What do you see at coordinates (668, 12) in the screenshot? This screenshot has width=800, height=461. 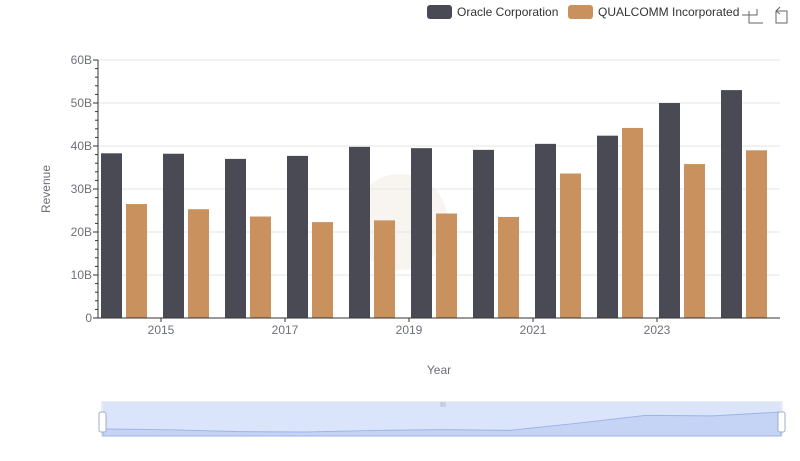 I see `legend-label-qualcomm: QUALCOMM Incorporated` at bounding box center [668, 12].